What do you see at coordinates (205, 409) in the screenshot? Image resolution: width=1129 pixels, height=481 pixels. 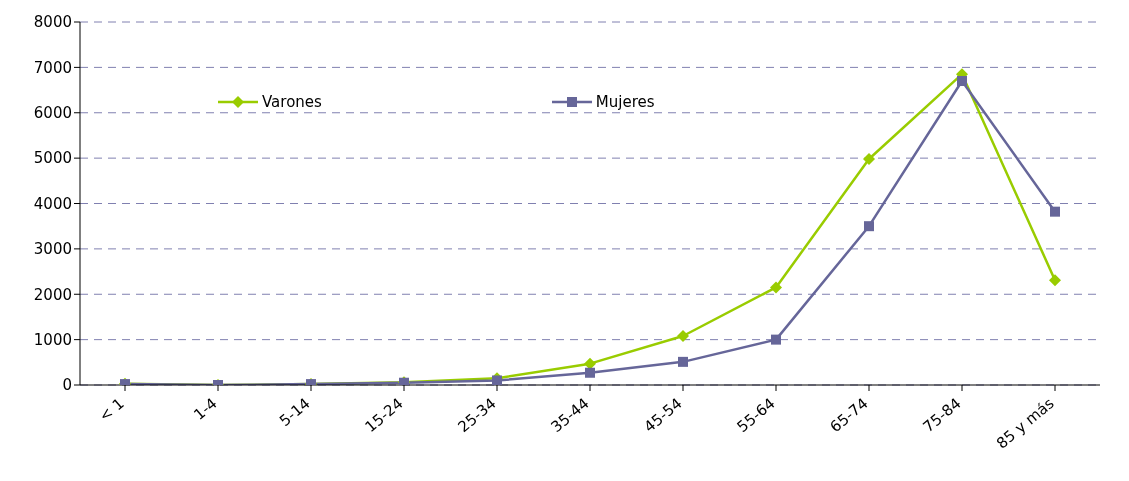 I see `x-tick-label: 1-4` at bounding box center [205, 409].